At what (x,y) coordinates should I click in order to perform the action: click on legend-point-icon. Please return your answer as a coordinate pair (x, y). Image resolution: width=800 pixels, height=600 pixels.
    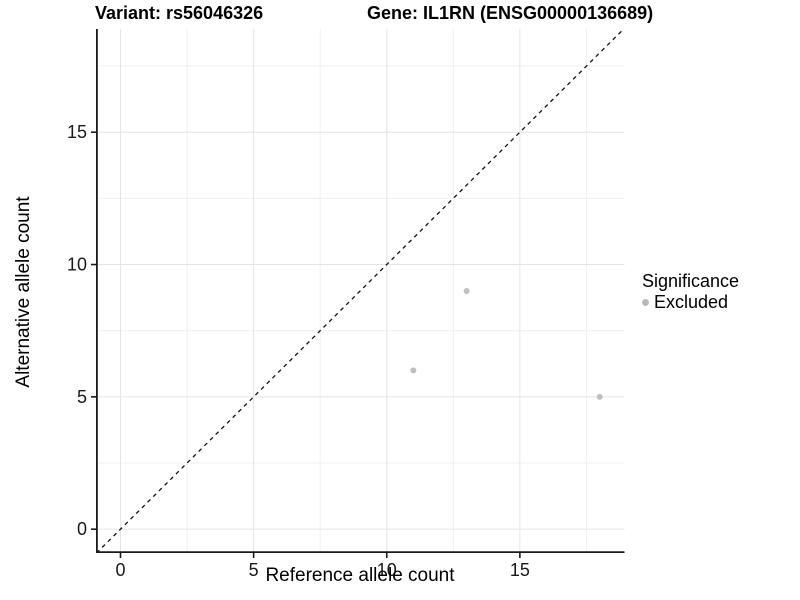
    Looking at the image, I should click on (645, 302).